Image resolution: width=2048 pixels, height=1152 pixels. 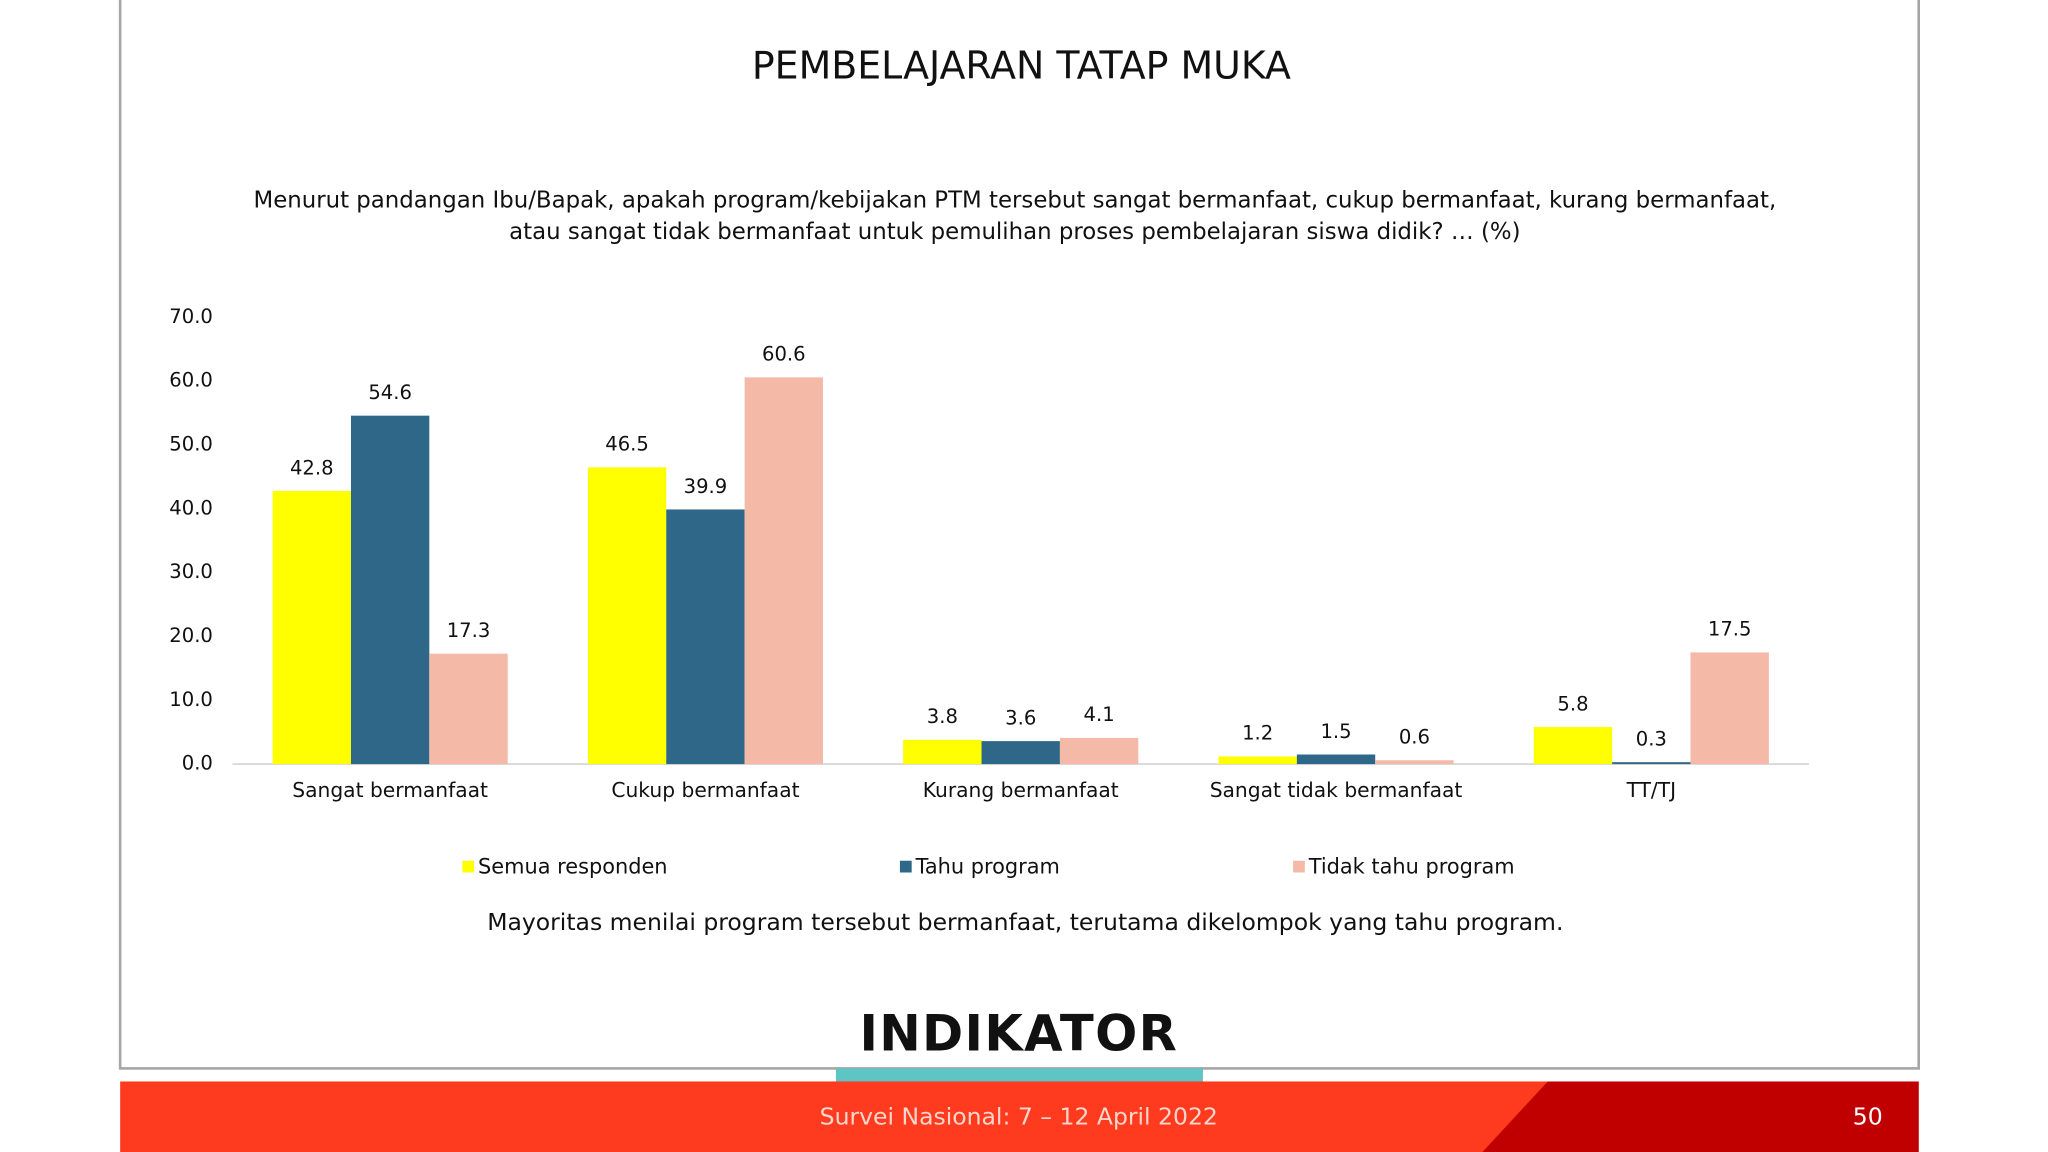 What do you see at coordinates (1700, 1116) in the screenshot?
I see `footer-accent` at bounding box center [1700, 1116].